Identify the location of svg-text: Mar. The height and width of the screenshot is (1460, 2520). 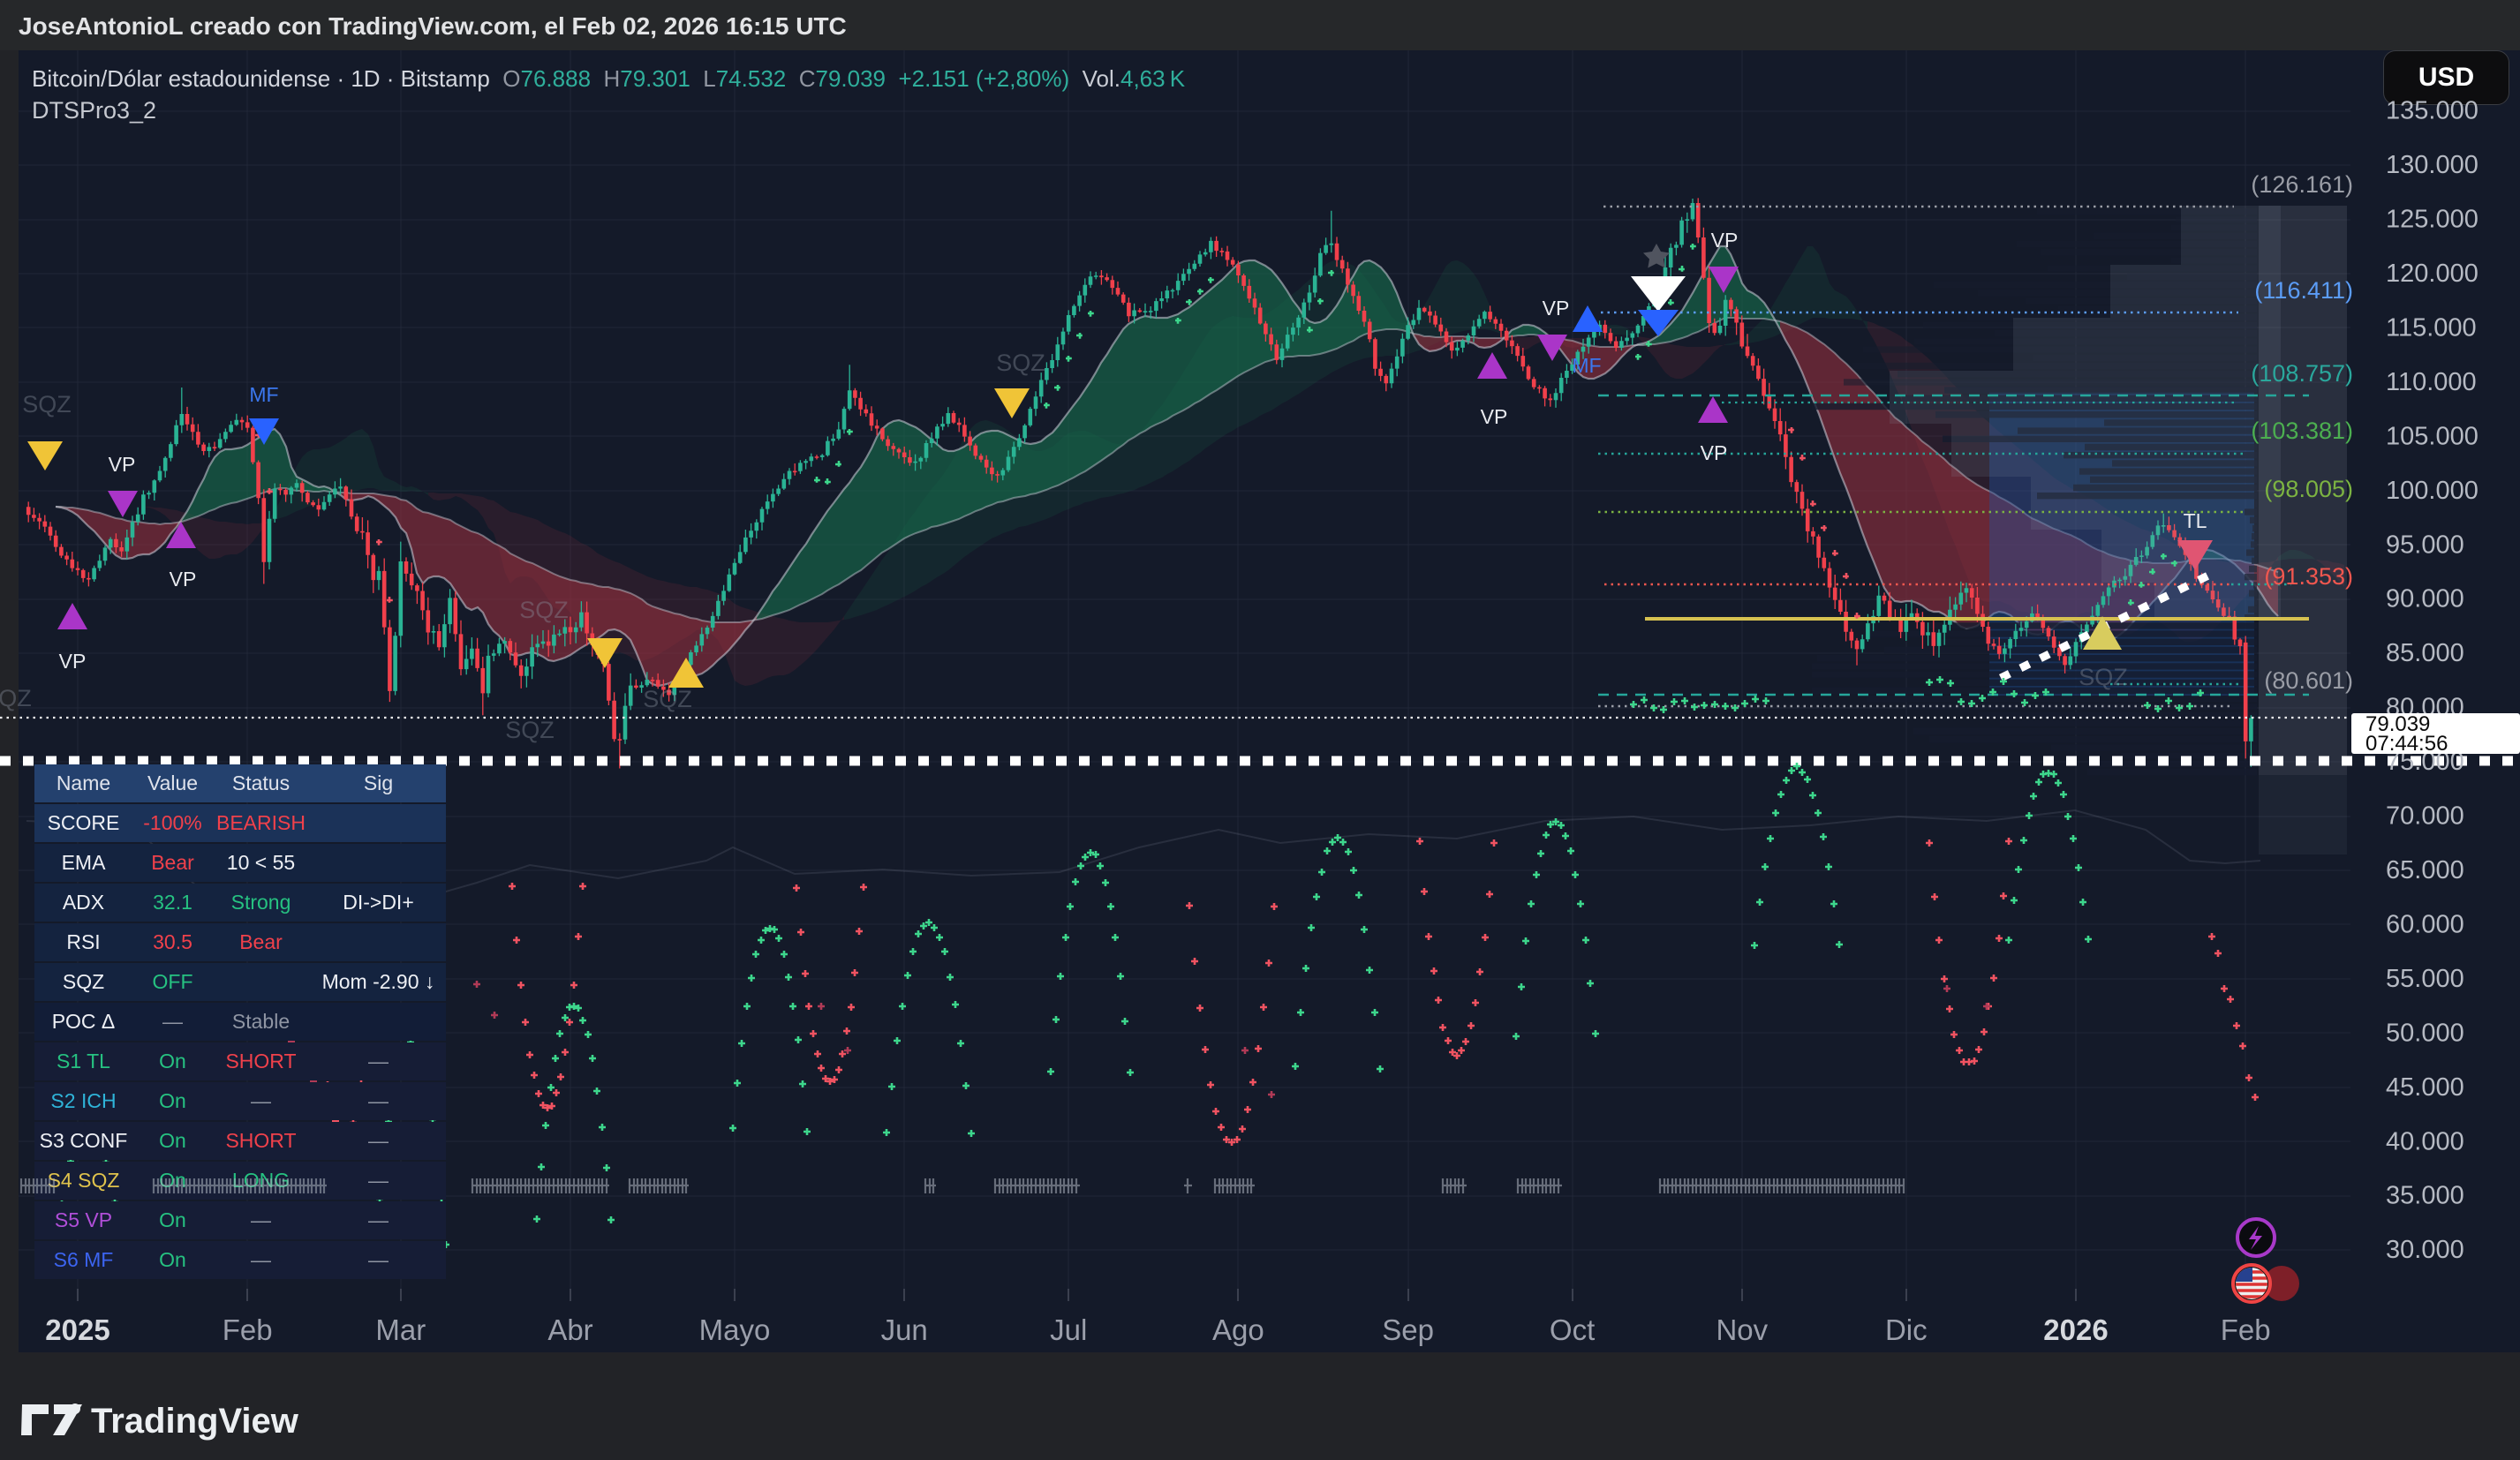
(400, 1329).